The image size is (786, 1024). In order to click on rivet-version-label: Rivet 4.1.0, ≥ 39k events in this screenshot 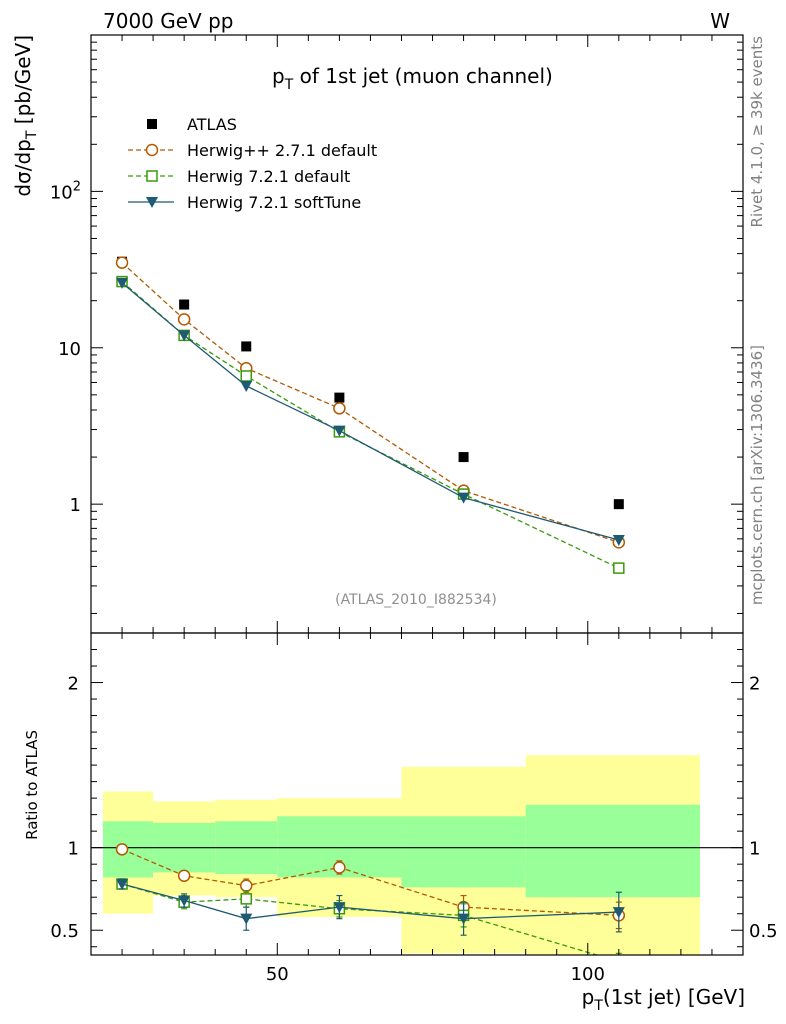, I will do `click(757, 132)`.